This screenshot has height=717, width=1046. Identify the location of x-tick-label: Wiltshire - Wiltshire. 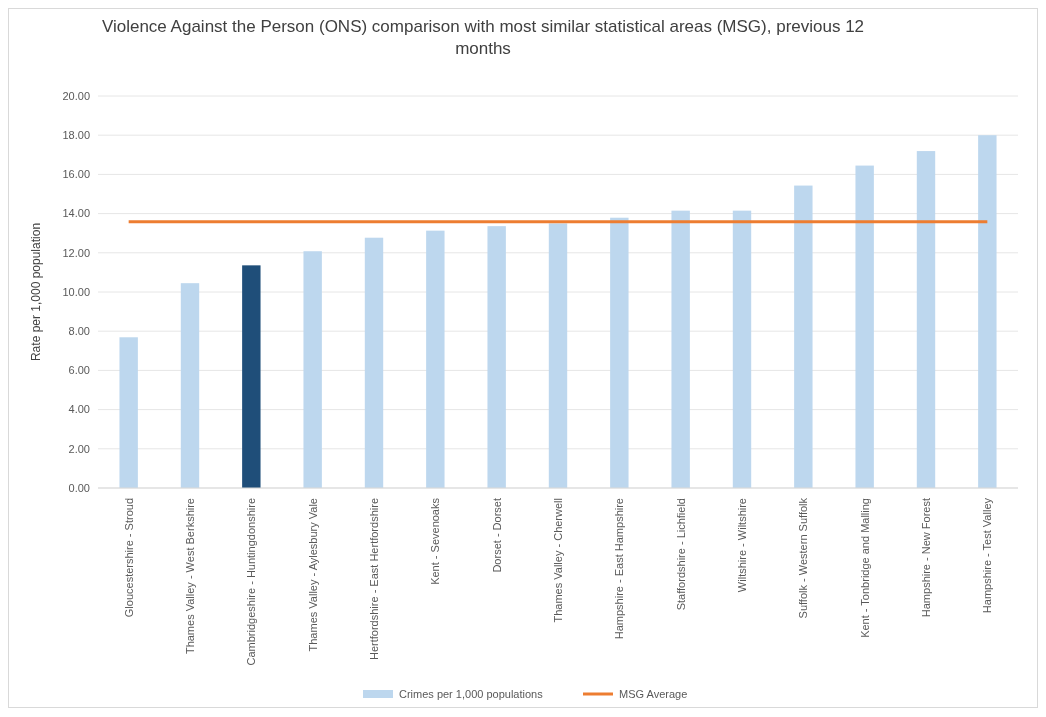
(741, 545).